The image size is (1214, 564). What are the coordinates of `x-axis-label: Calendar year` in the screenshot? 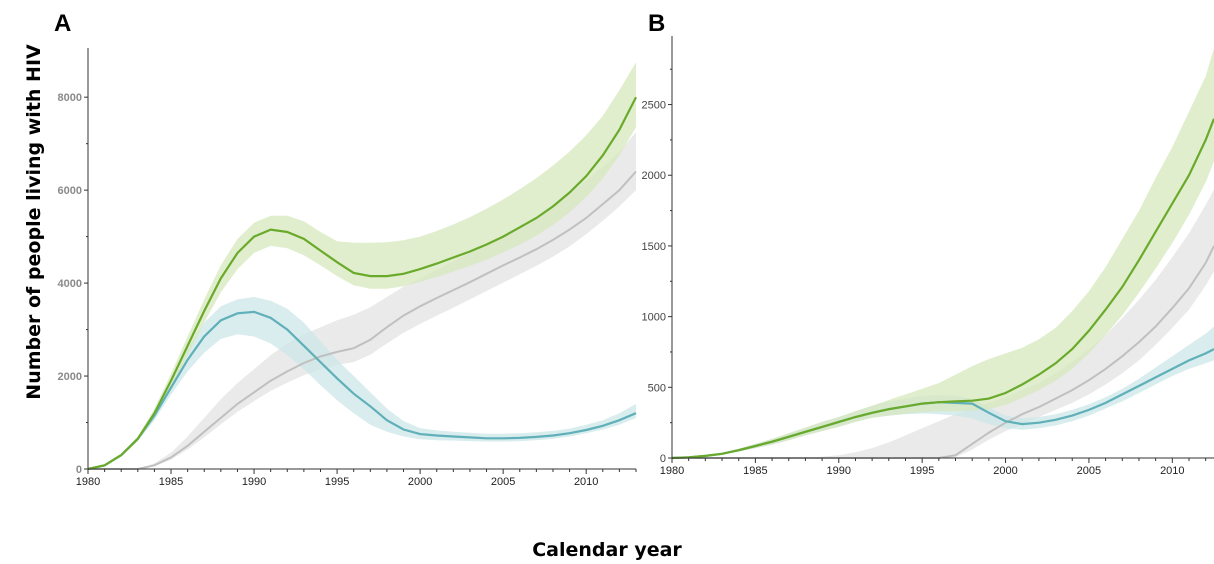 It's located at (607, 550).